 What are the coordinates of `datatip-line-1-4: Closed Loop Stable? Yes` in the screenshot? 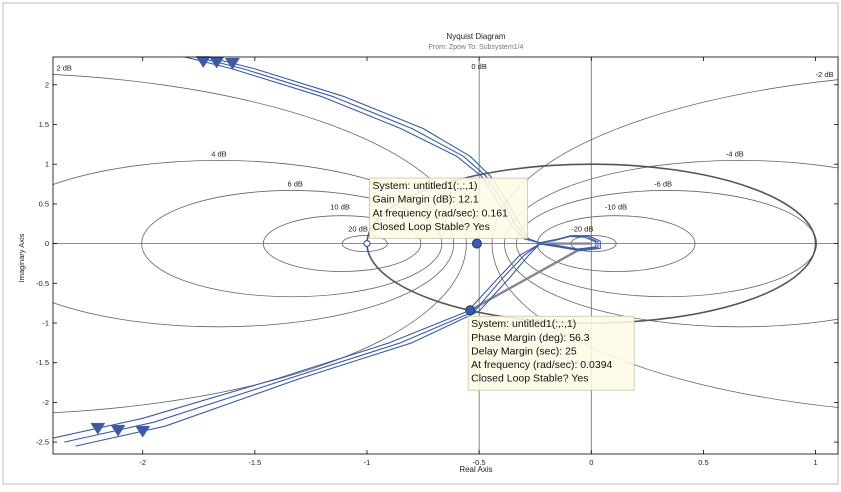 It's located at (529, 379).